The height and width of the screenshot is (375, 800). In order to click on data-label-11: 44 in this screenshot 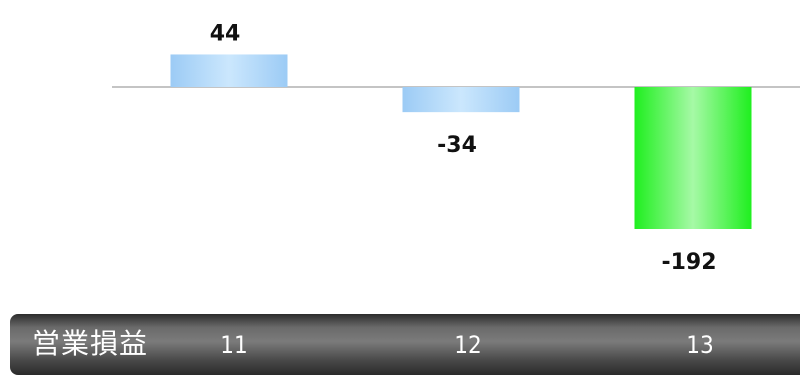, I will do `click(225, 33)`.